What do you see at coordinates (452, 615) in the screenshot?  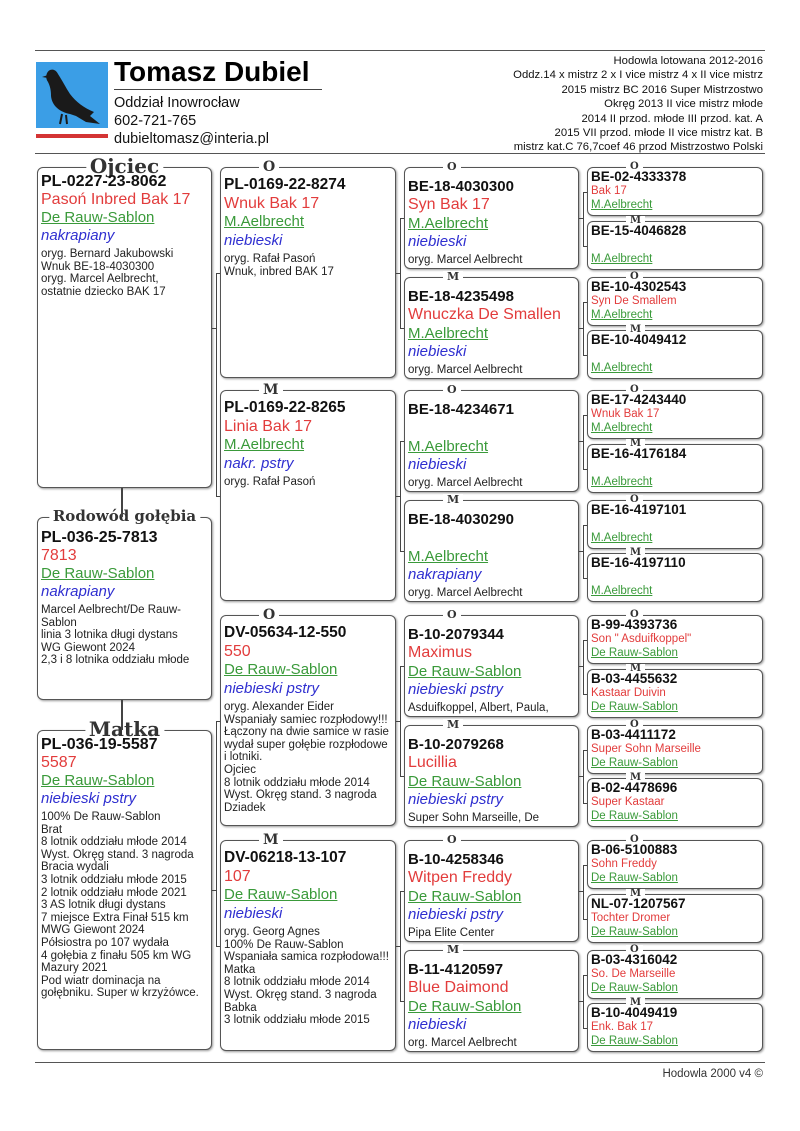 I see `parent-label: O` at bounding box center [452, 615].